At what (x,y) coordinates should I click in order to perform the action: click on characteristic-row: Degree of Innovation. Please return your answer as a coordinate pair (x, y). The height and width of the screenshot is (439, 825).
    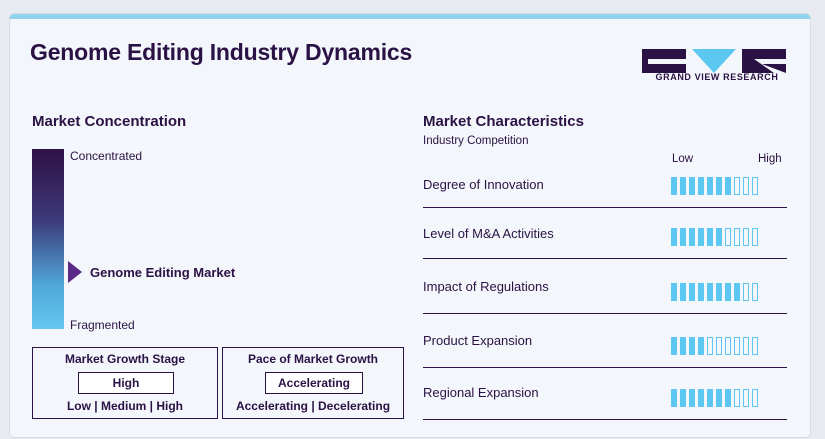
    Looking at the image, I should click on (605, 183).